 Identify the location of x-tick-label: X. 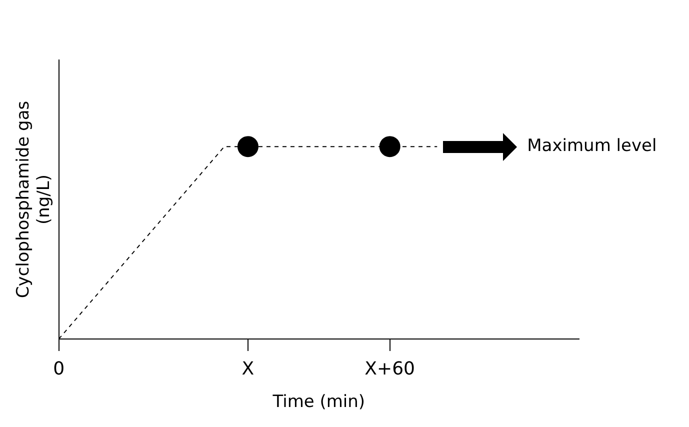
(248, 369).